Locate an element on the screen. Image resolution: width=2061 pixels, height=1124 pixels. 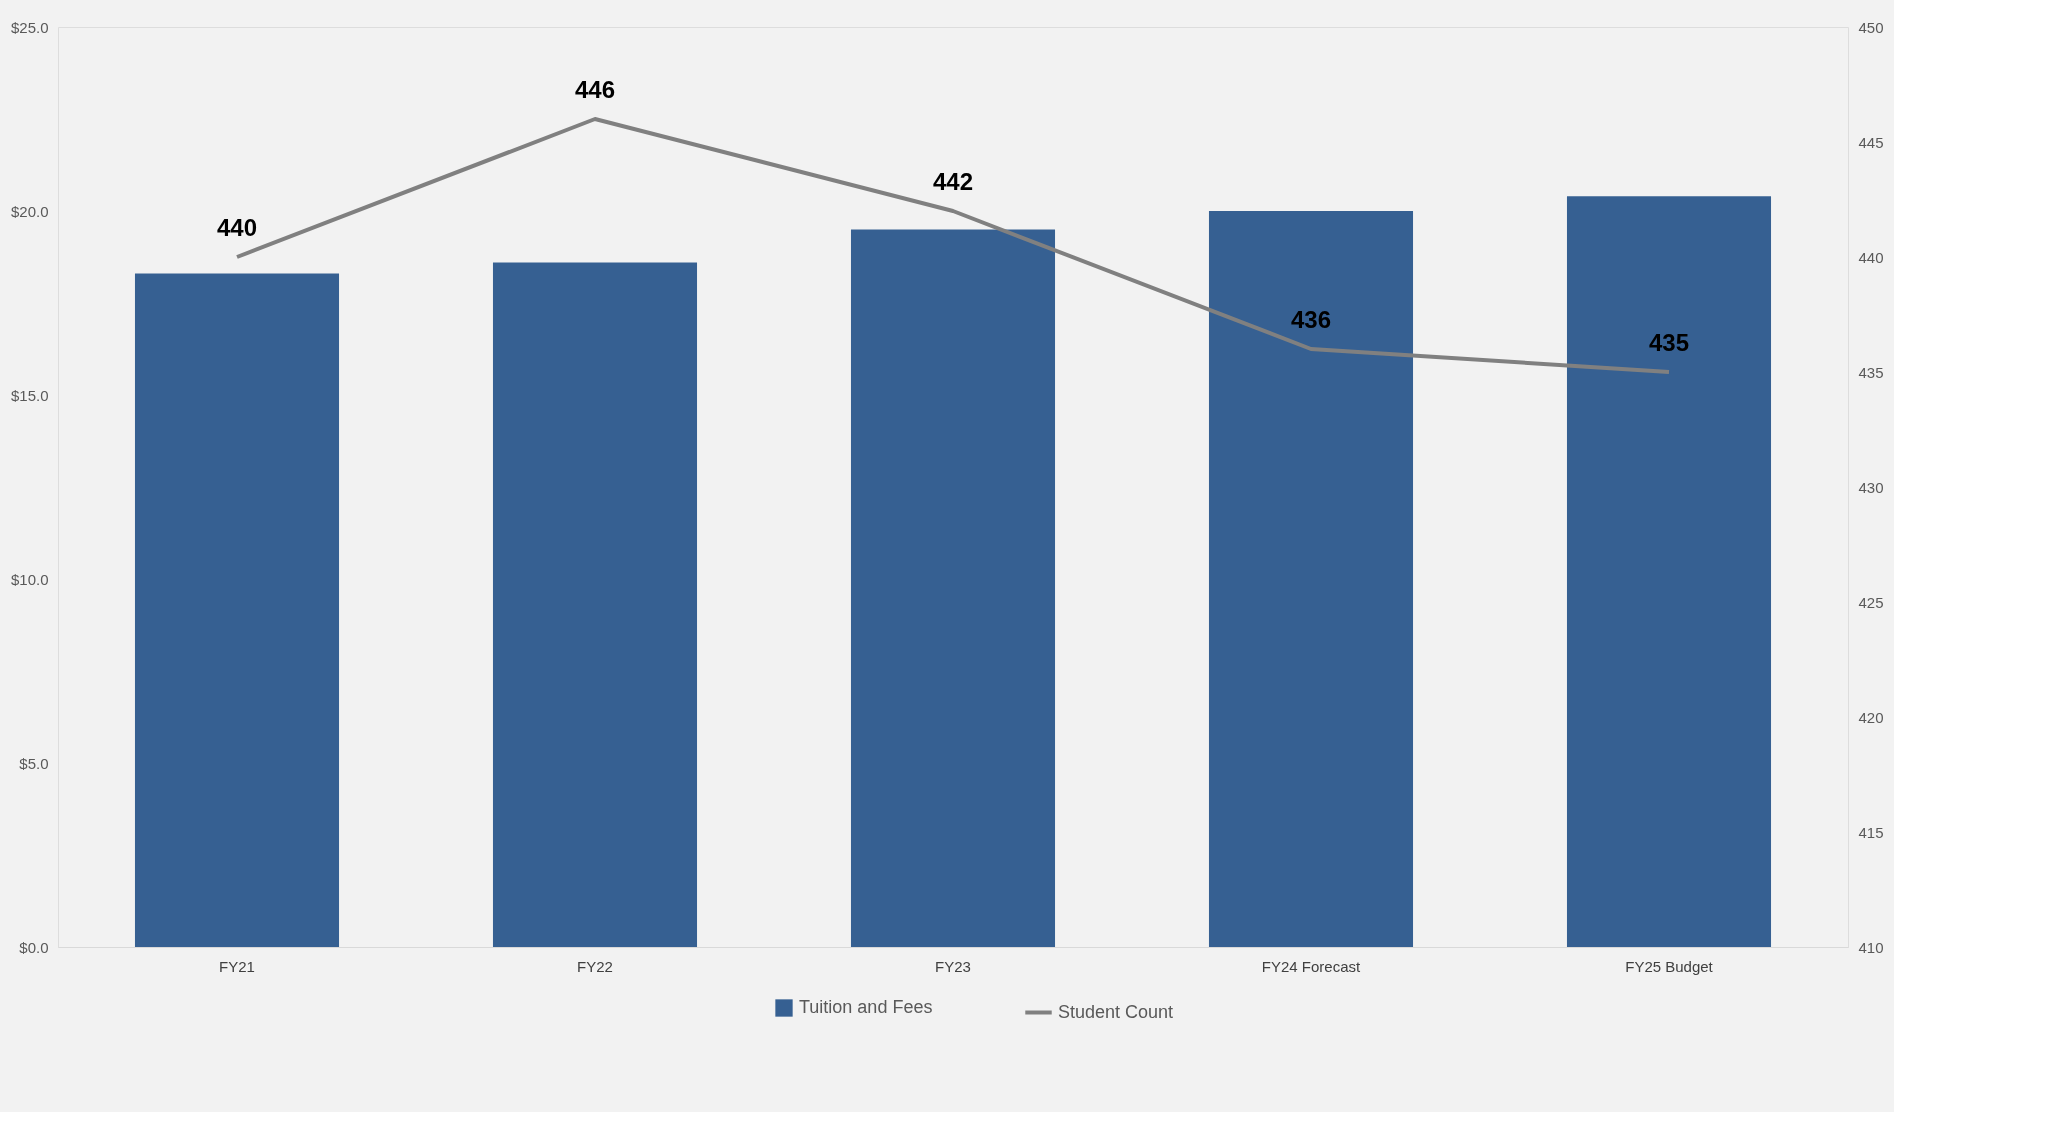
y2-tick-label: 450 is located at coordinates (1871, 27).